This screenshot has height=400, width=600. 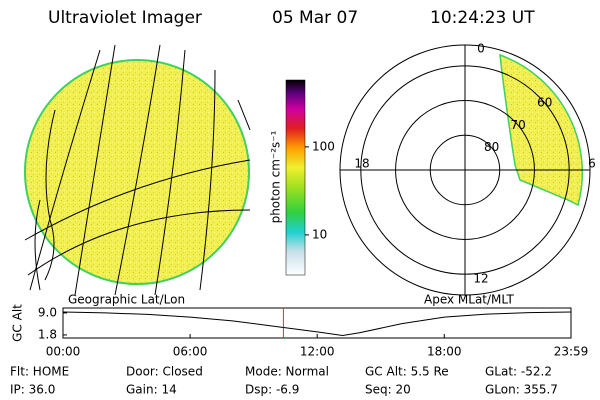 I want to click on altitude-frame, so click(x=317, y=323).